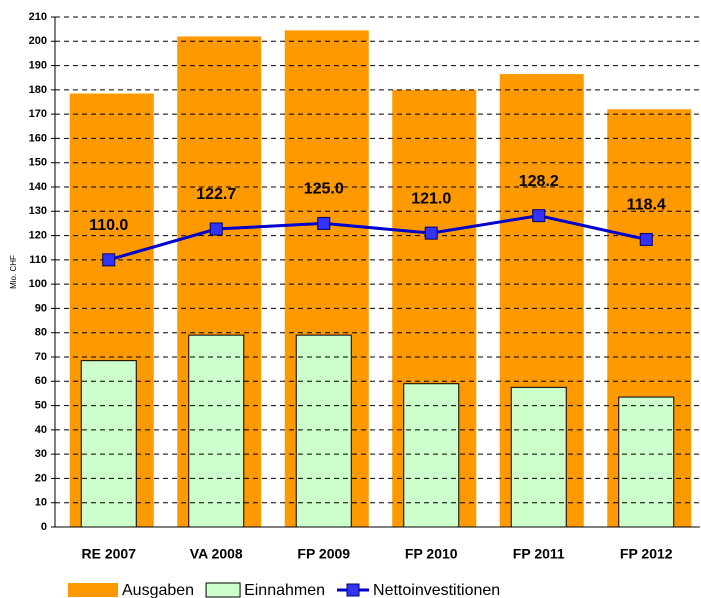 This screenshot has height=598, width=701. I want to click on y-tick-label: 110, so click(38, 260).